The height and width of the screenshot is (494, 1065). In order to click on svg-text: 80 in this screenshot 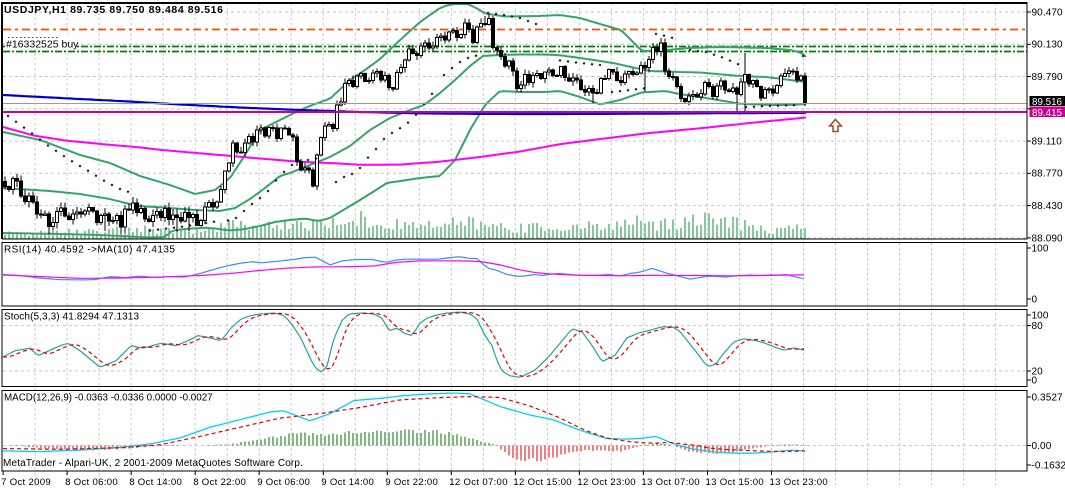, I will do `click(1038, 326)`.